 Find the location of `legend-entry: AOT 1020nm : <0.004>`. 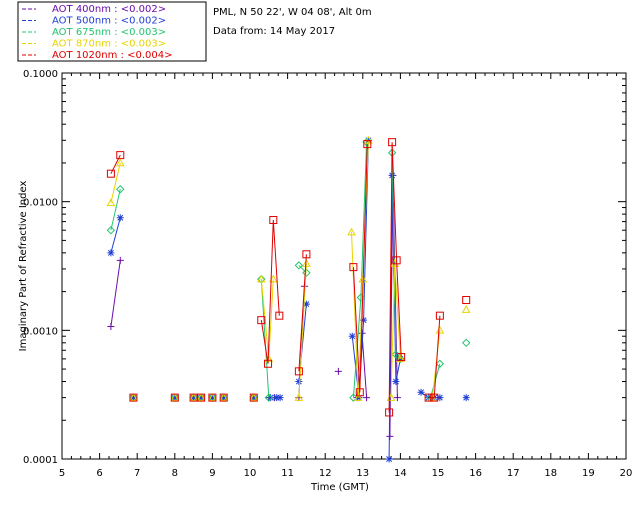

legend-entry: AOT 1020nm : <0.004> is located at coordinates (112, 55).